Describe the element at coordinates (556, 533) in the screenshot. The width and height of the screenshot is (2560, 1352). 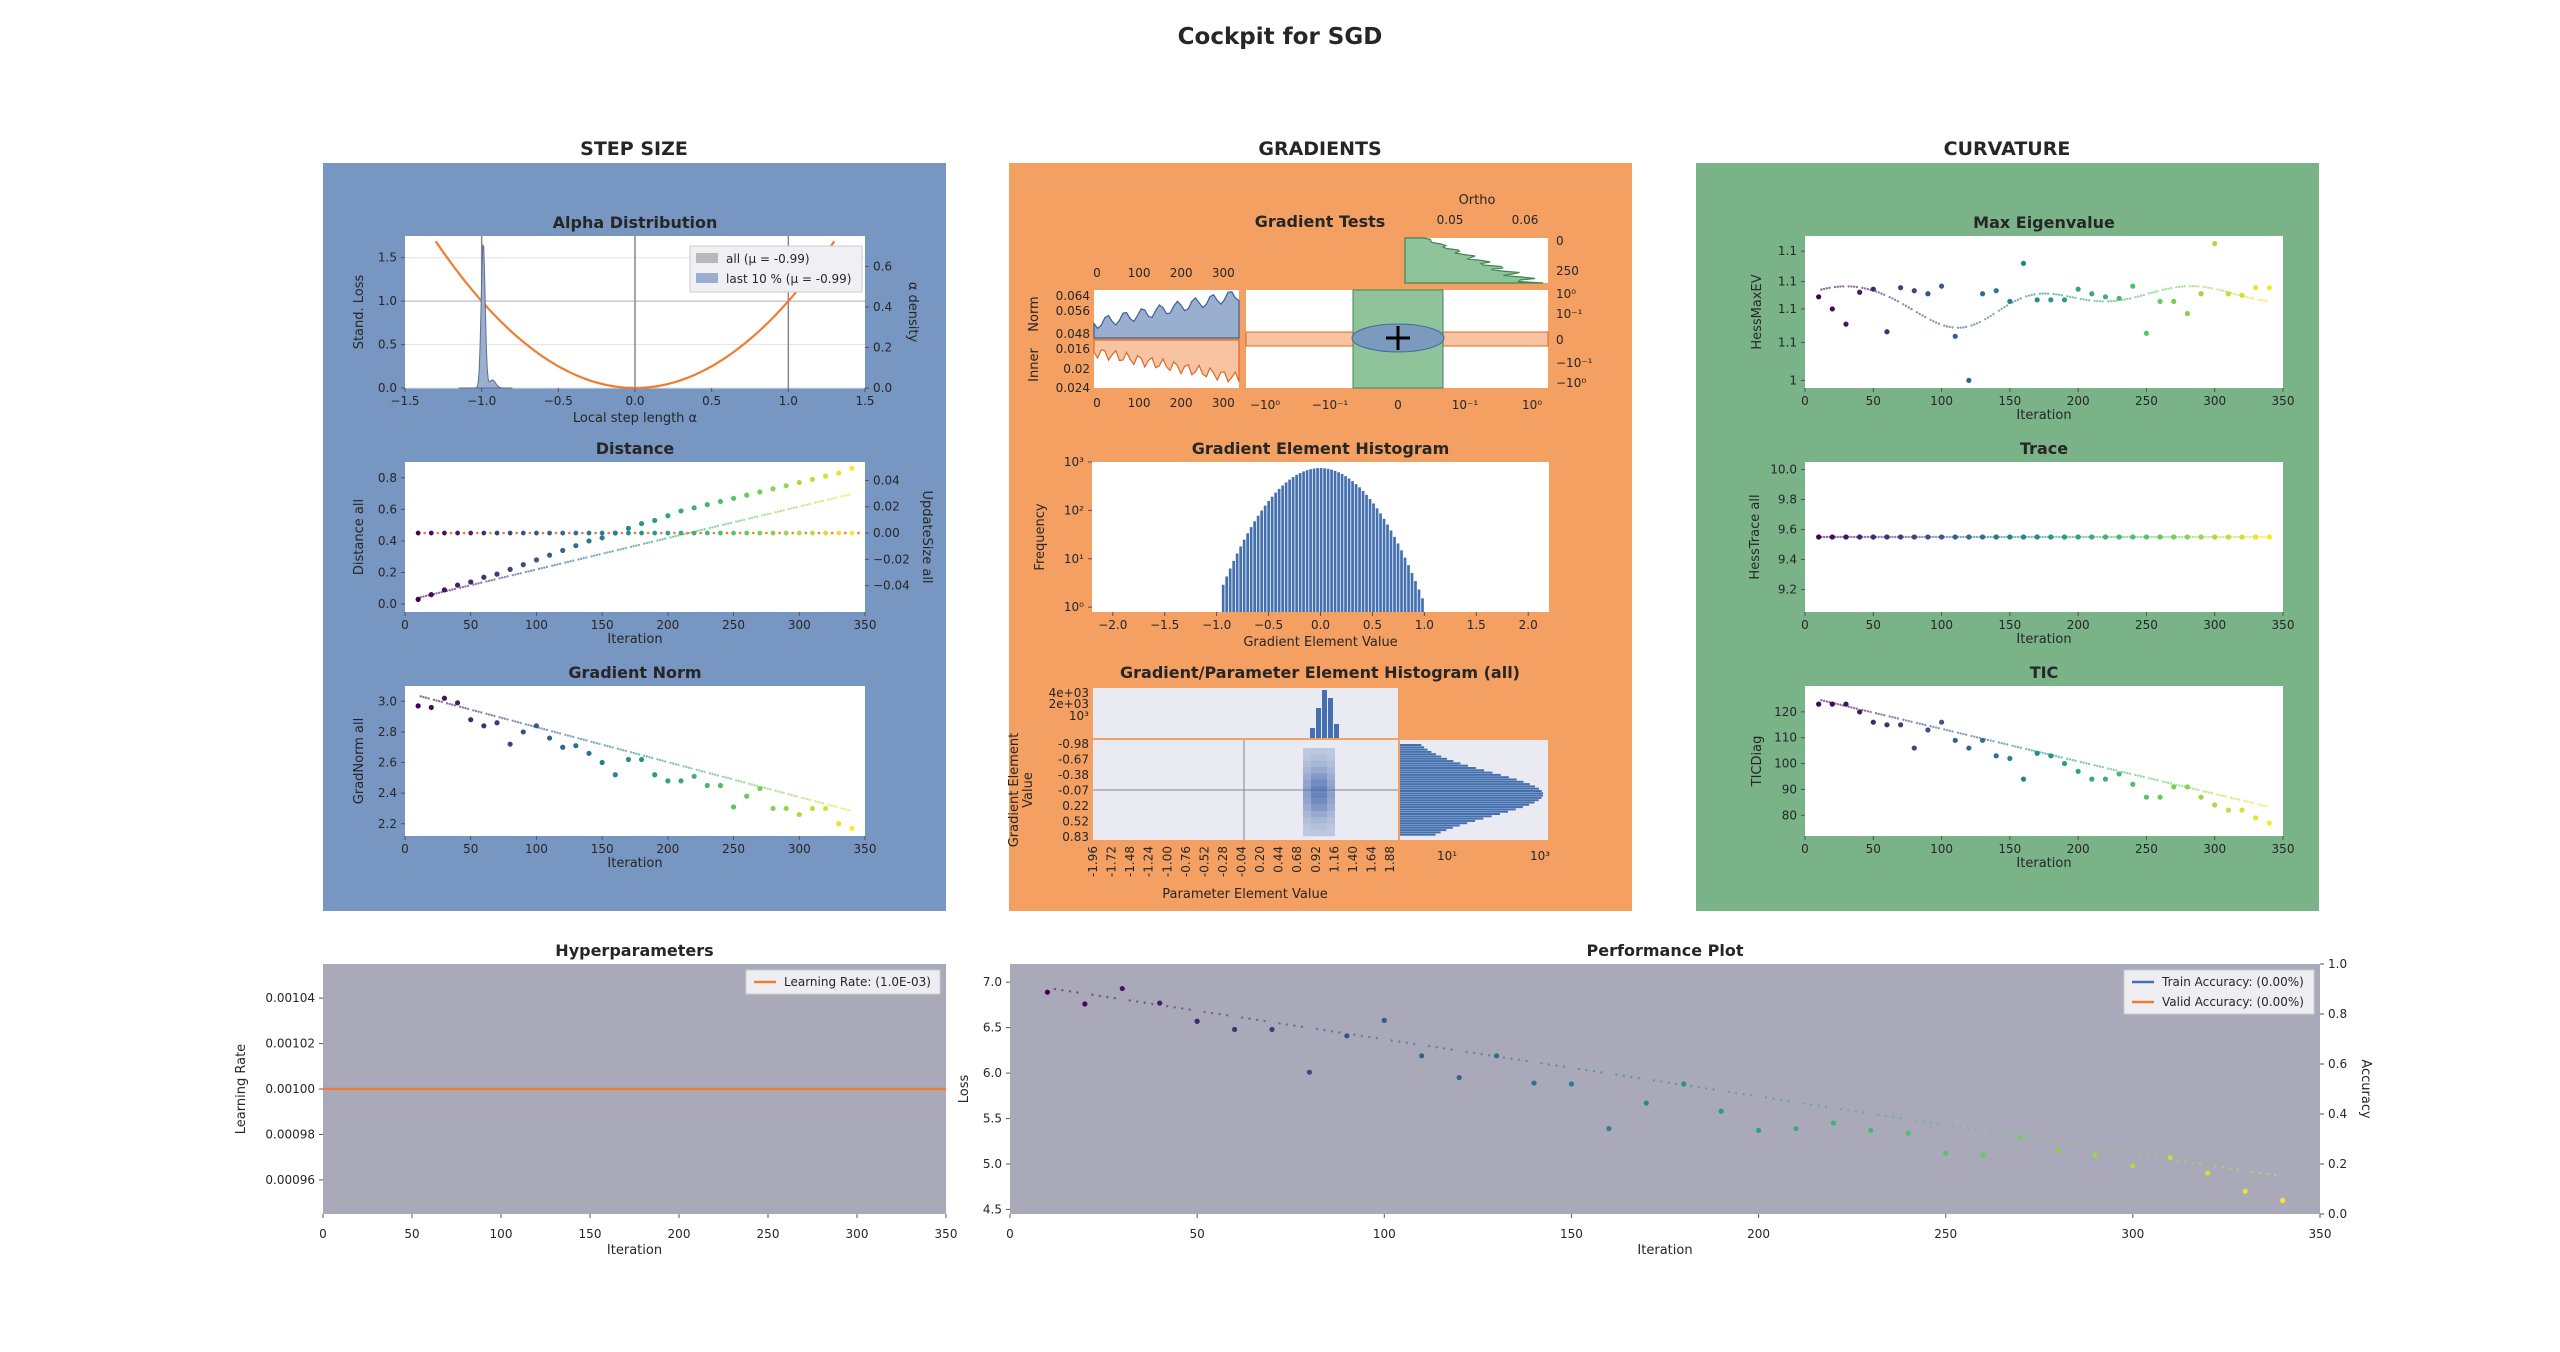
I see `distance-update-trail` at that location.